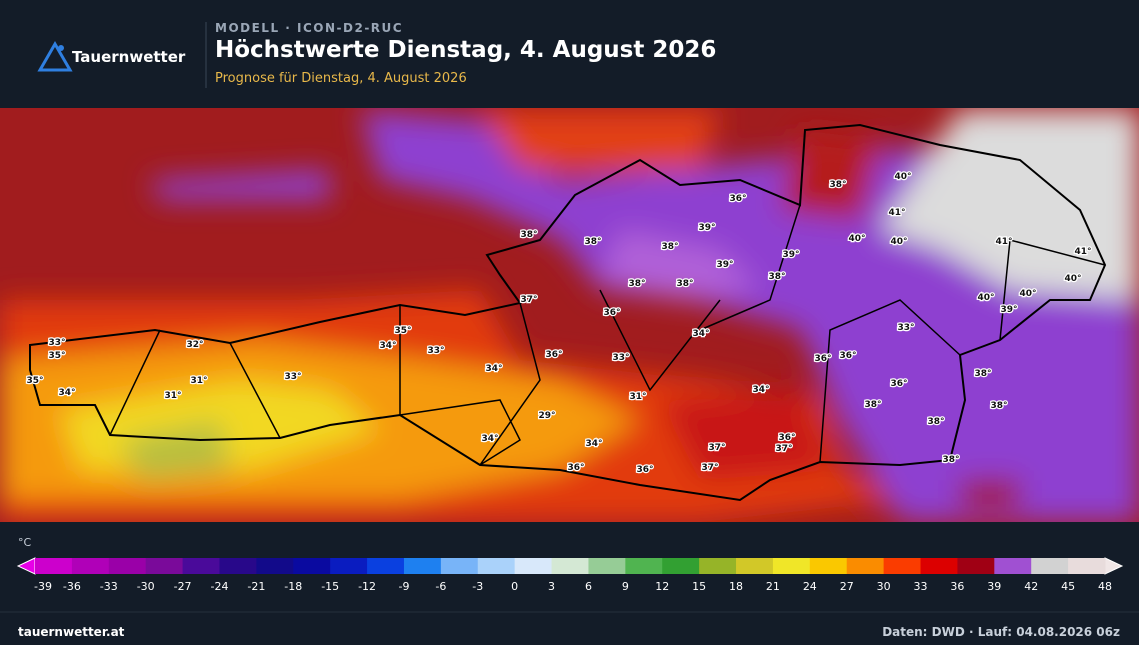  I want to click on colorbar-tick-label: -3, so click(477, 586).